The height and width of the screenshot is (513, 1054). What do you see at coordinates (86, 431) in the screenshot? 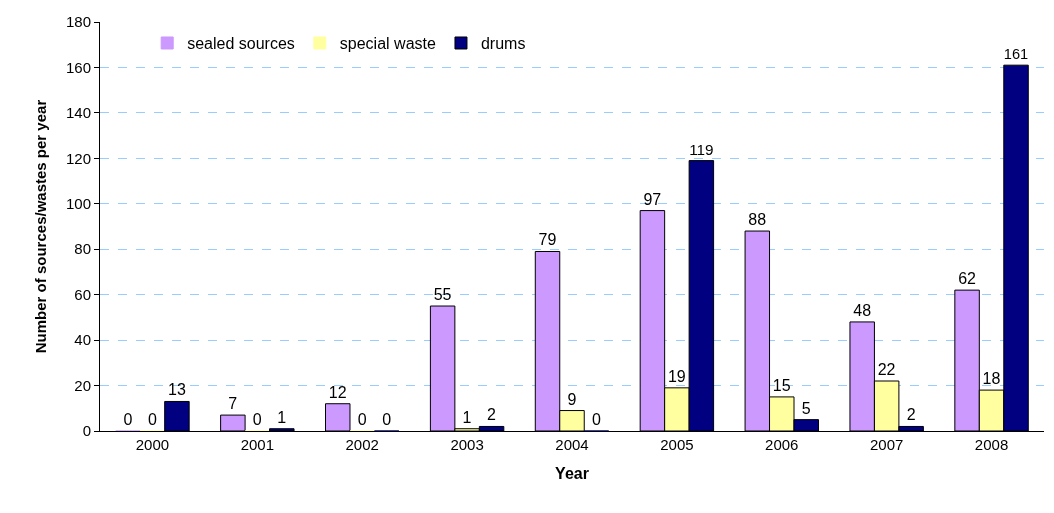
I see `y-tick-label: 0` at bounding box center [86, 431].